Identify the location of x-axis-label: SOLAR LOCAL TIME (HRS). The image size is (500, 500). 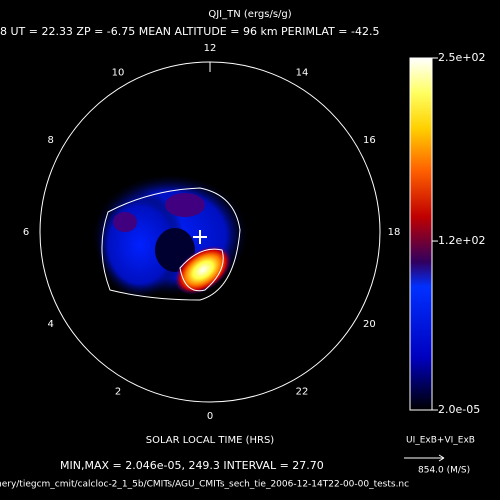
(210, 440).